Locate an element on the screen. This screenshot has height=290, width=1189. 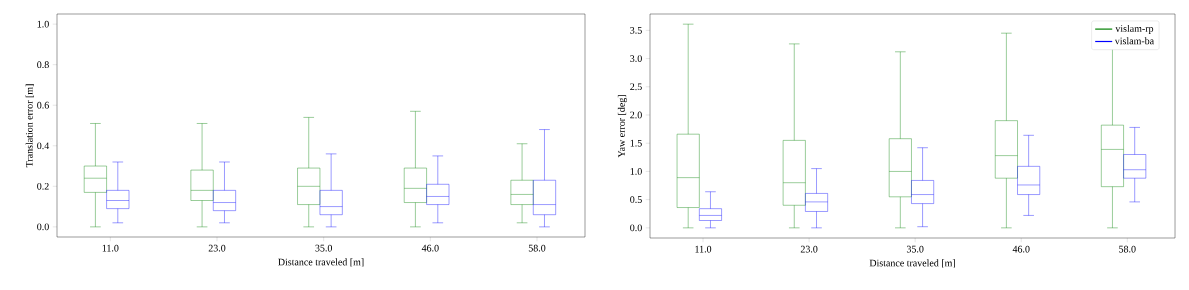
y-tick-label: 1.5 is located at coordinates (636, 143).